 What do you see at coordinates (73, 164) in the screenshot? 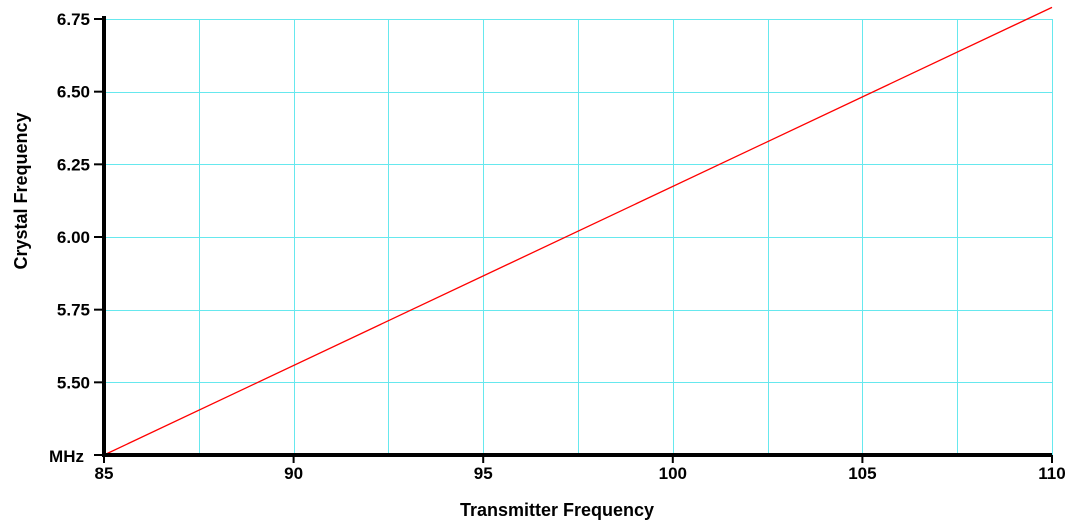
I see `y-tick-label: 6.25` at bounding box center [73, 164].